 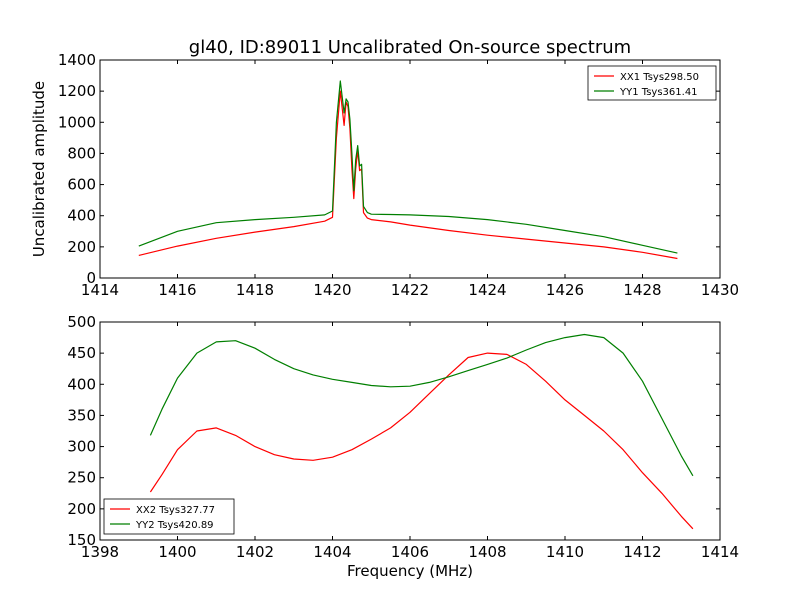 What do you see at coordinates (410, 571) in the screenshot?
I see `x-axis-label-1: Frequency (MHz)` at bounding box center [410, 571].